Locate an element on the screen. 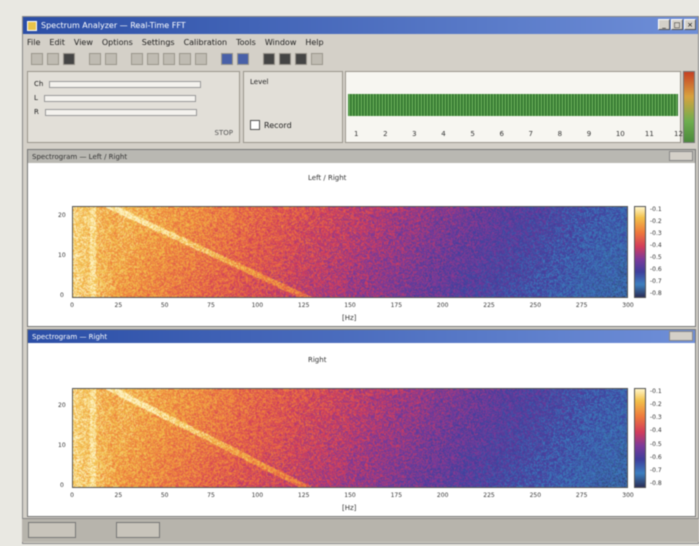 This screenshot has height=546, width=699. colorbar-tick-label: -0.5 is located at coordinates (656, 257).